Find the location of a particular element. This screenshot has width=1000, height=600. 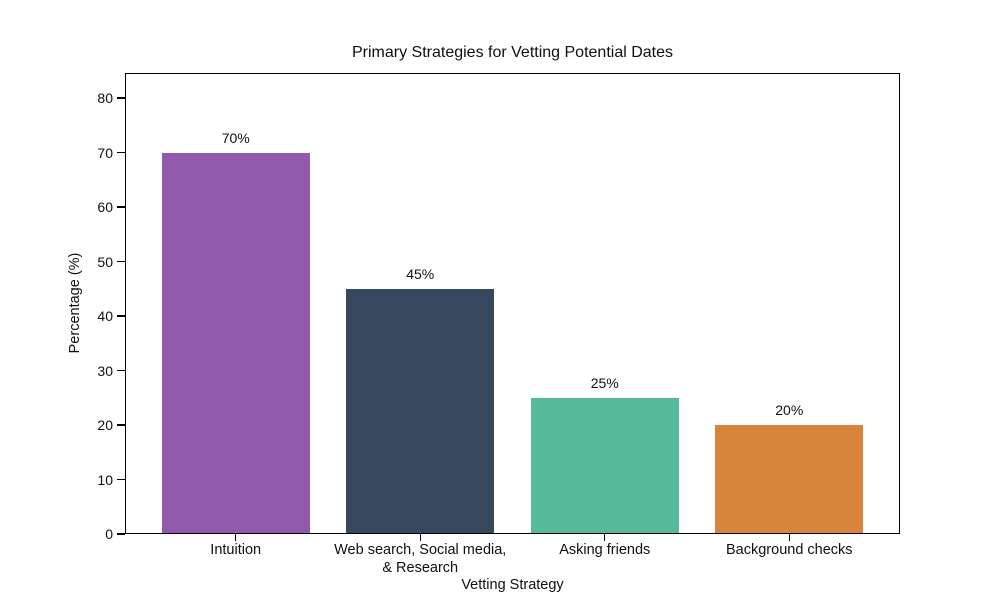

x-category-label-line: Intuition is located at coordinates (236, 550).